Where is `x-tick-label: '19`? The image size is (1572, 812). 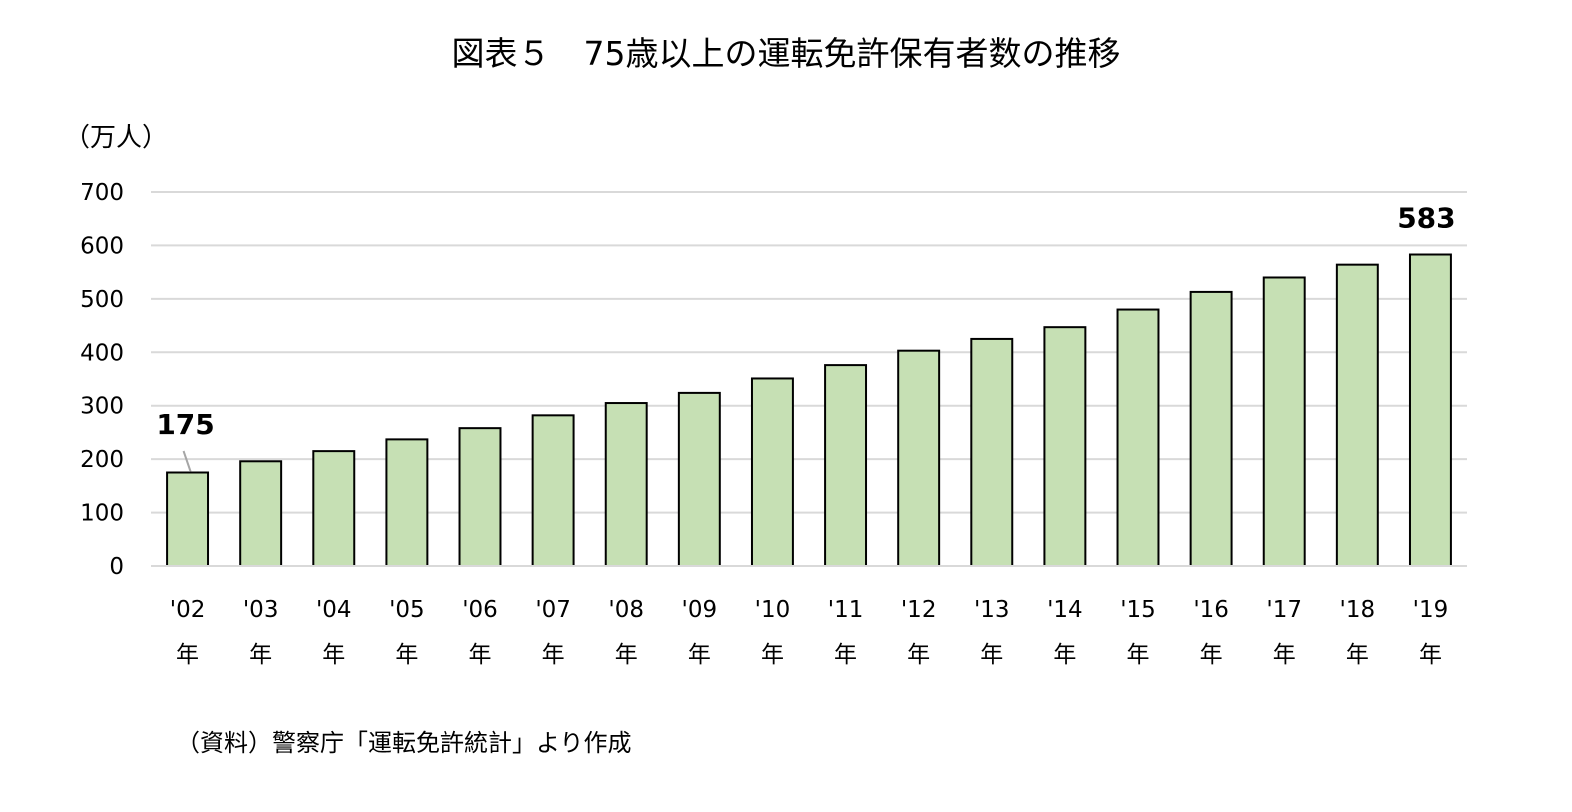 x-tick-label: '19 is located at coordinates (1431, 610).